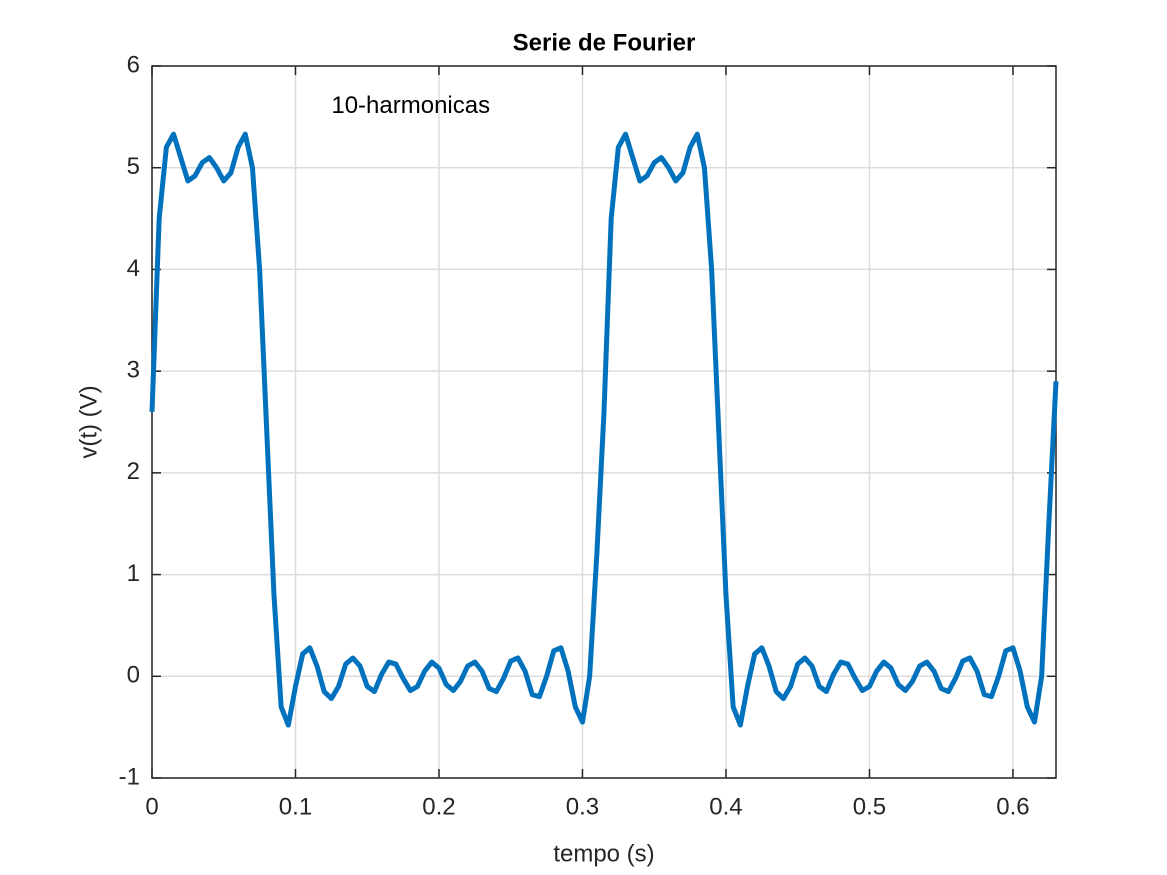 This screenshot has width=1167, height=875. What do you see at coordinates (133, 675) in the screenshot?
I see `y-tick-label: 0` at bounding box center [133, 675].